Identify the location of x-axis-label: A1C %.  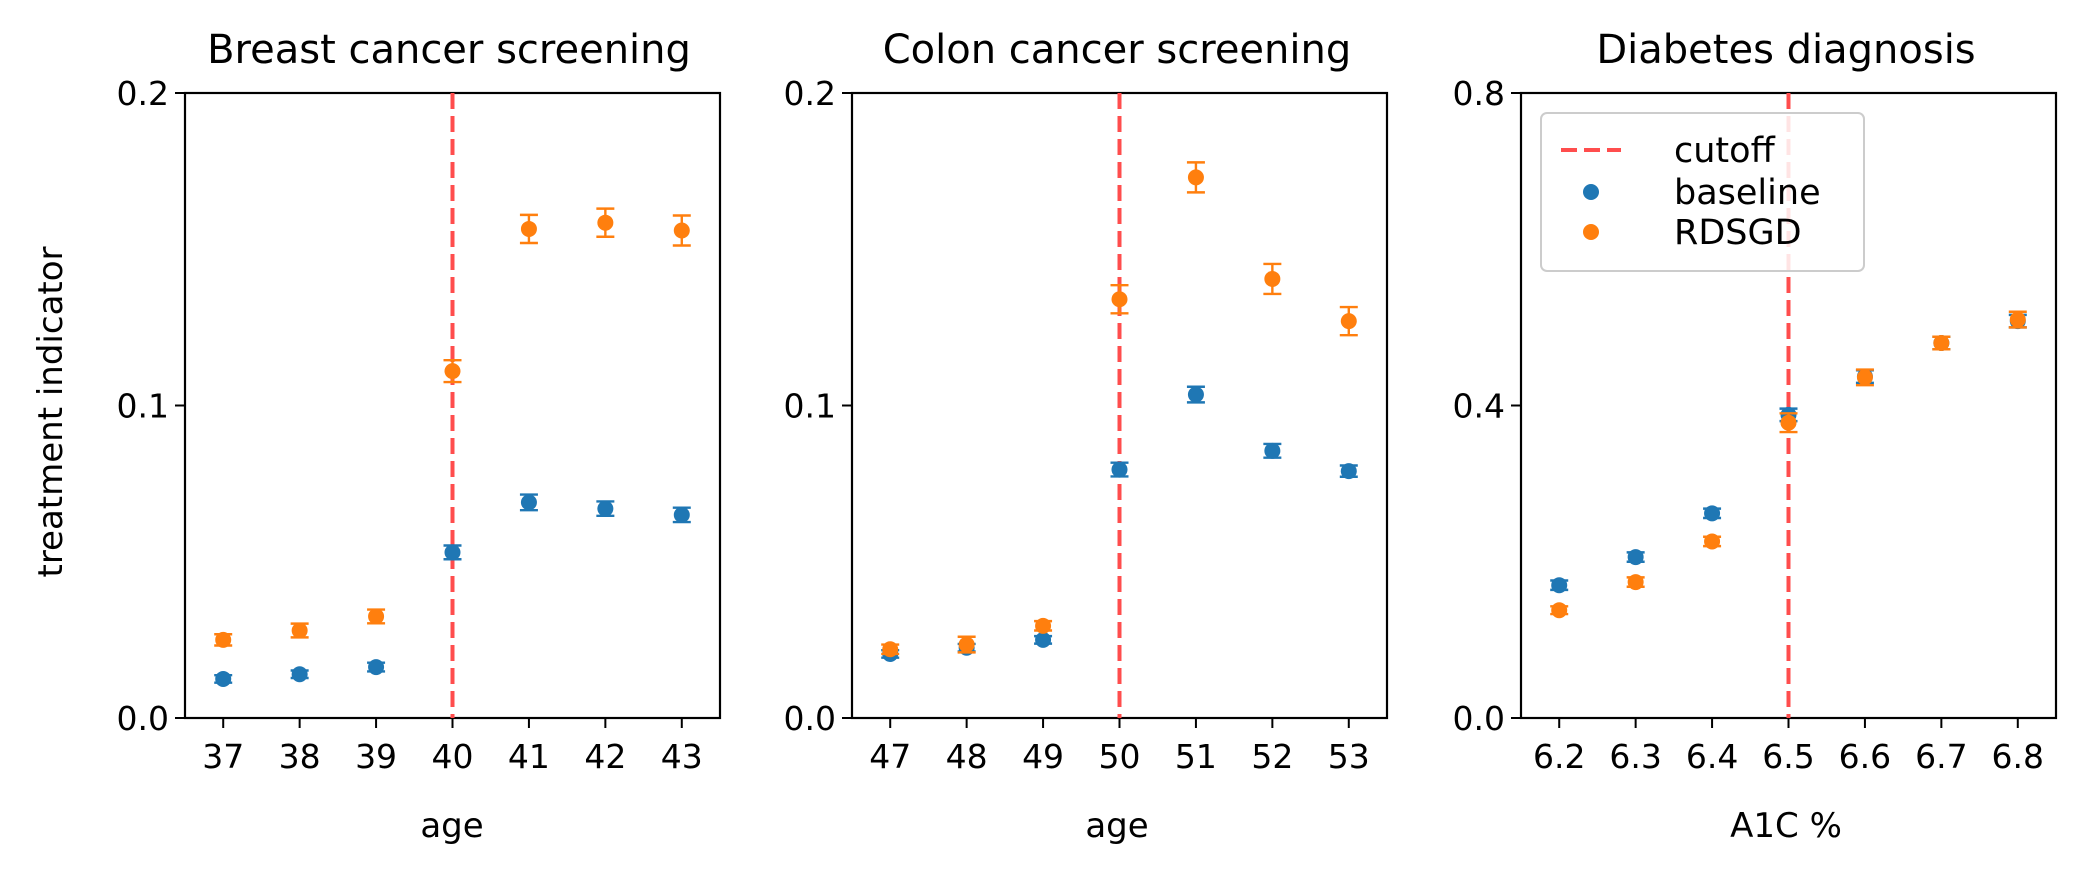
(1786, 826).